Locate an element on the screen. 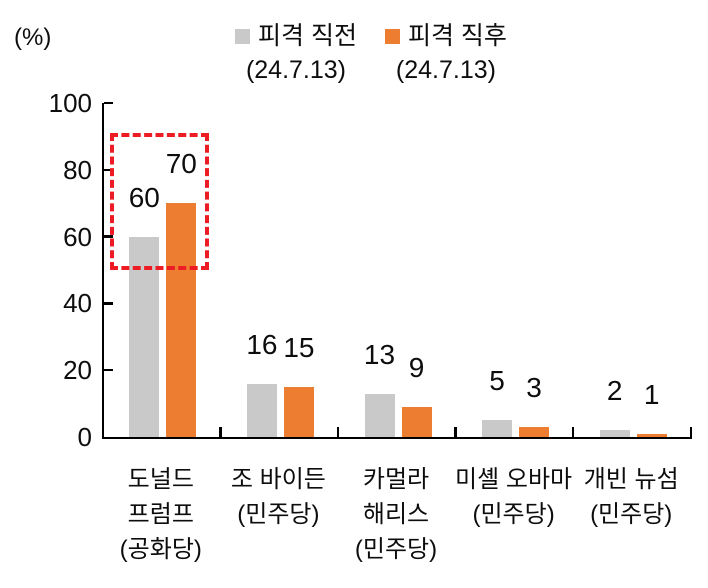  legend-item-after: 피격 직후 (24.7.13) is located at coordinates (445, 53).